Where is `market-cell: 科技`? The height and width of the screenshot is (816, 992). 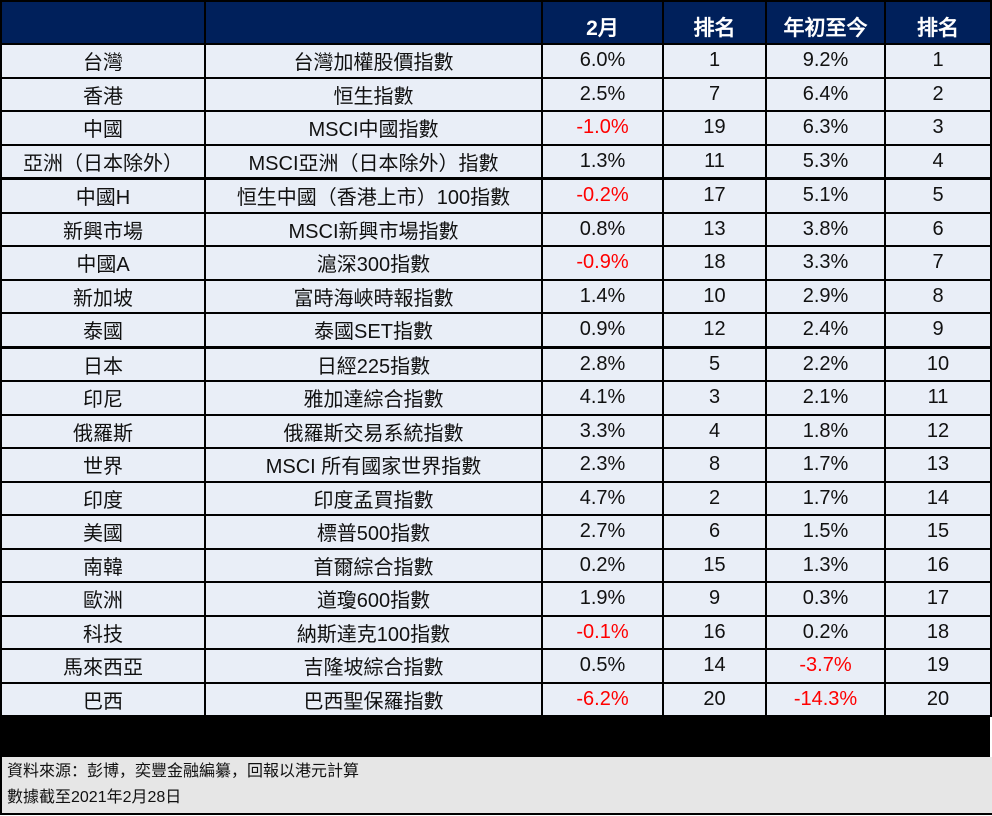
market-cell: 科技 is located at coordinates (103, 632).